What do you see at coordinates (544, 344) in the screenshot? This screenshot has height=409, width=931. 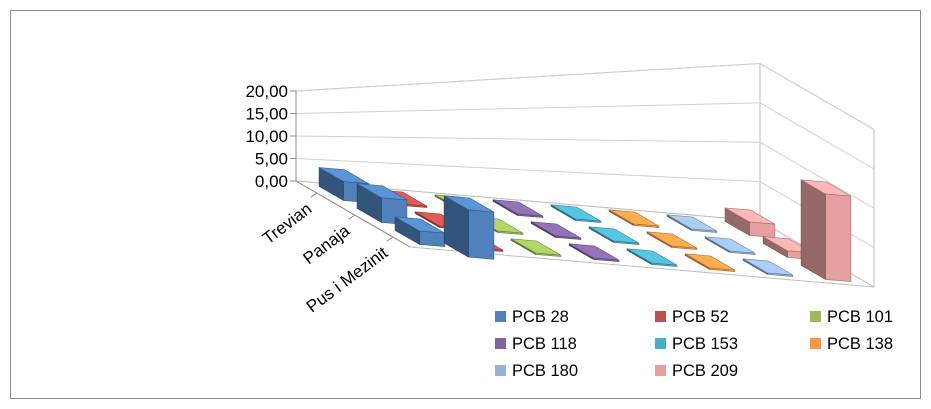 I see `legend-label: PCB 118` at bounding box center [544, 344].